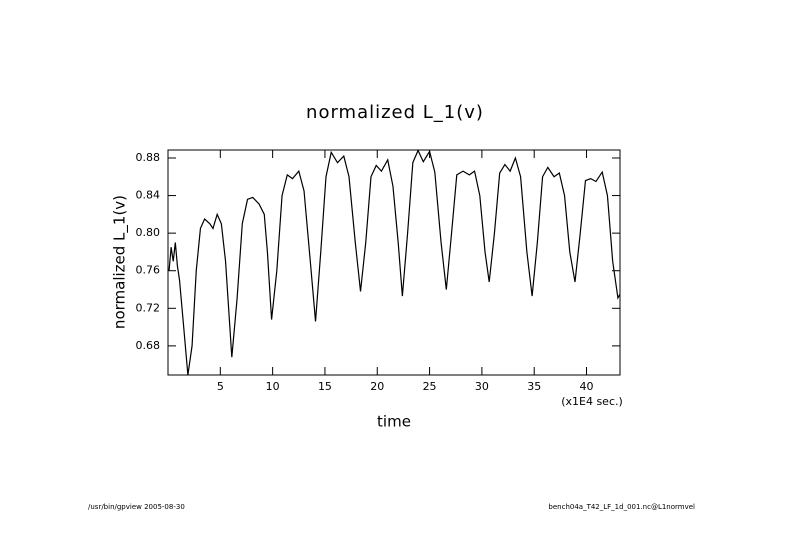  What do you see at coordinates (377, 386) in the screenshot?
I see `x-tick-label: 20` at bounding box center [377, 386].